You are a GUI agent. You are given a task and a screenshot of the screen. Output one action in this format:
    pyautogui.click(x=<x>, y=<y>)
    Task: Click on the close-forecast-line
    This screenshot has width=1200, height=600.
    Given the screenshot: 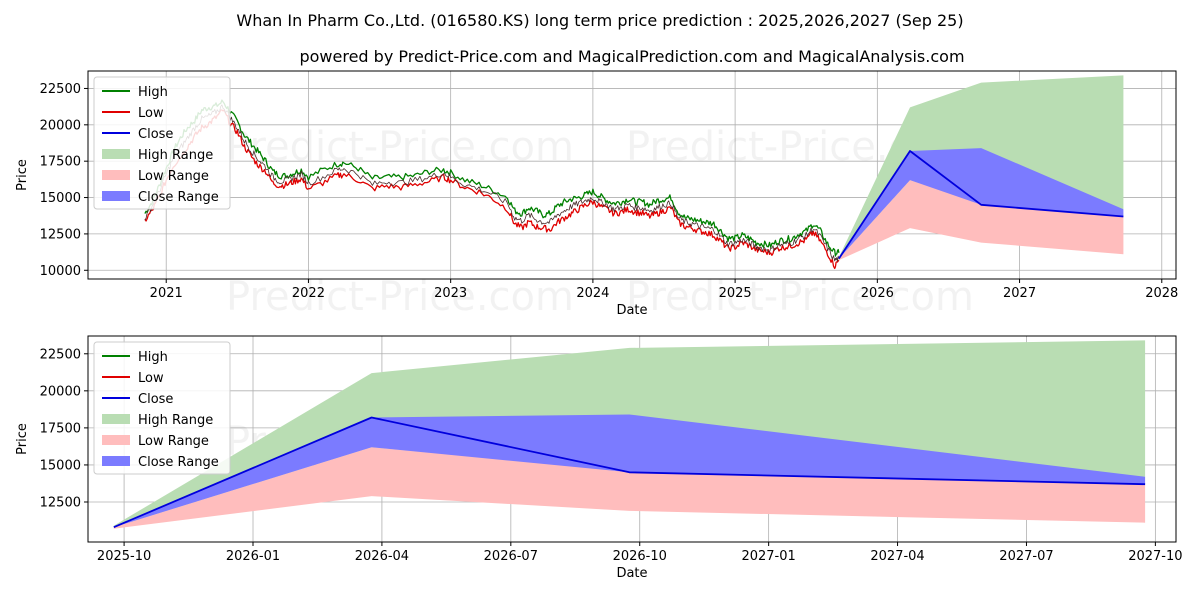 What is the action you would take?
    pyautogui.click(x=981, y=205)
    